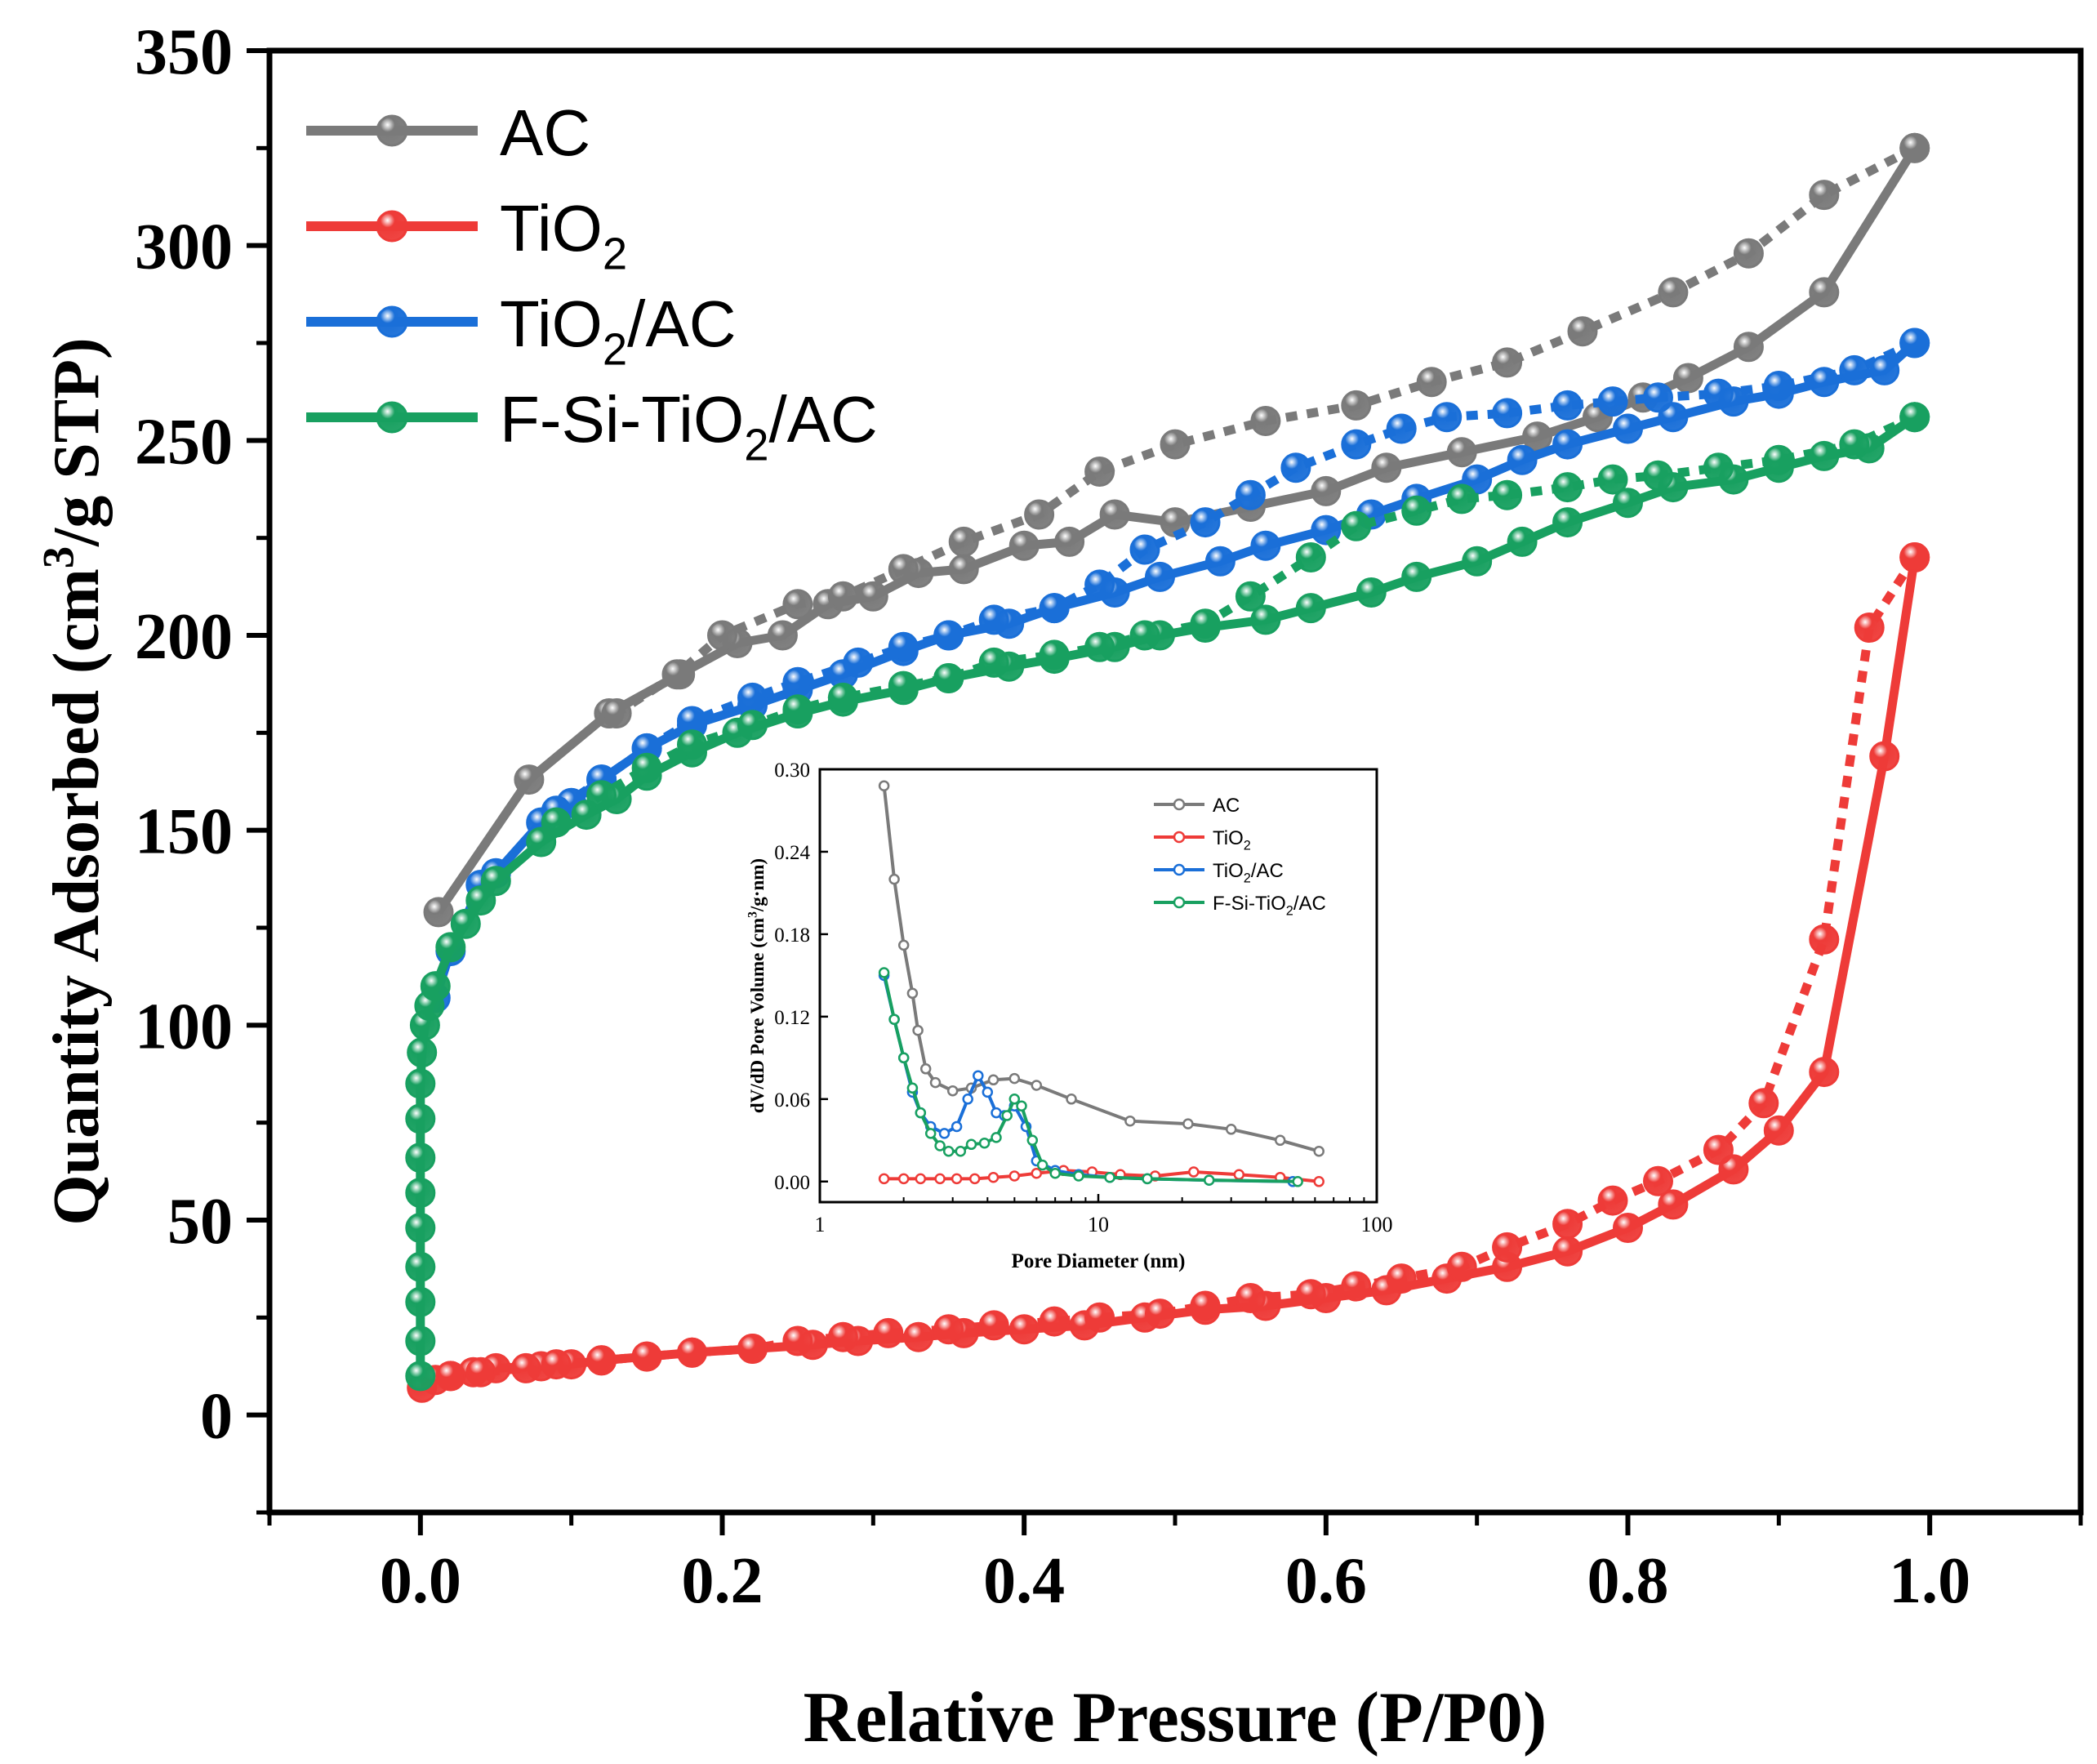  What do you see at coordinates (1202, 840) in the screenshot?
I see `inset-legend-item-tio2: TiO2` at bounding box center [1202, 840].